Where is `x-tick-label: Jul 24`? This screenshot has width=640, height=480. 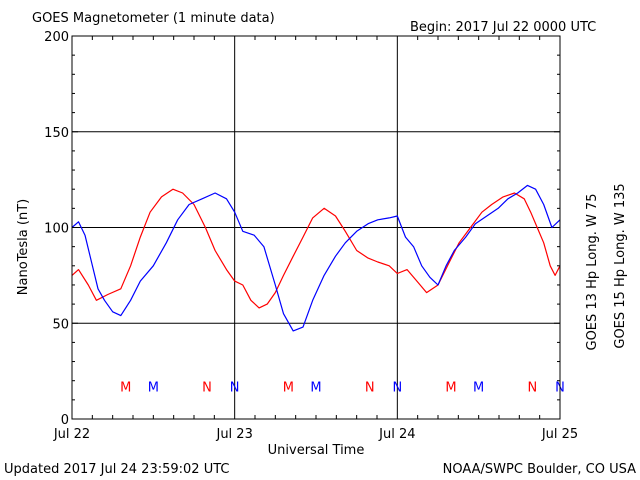
x-tick-label: Jul 24 is located at coordinates (396, 434).